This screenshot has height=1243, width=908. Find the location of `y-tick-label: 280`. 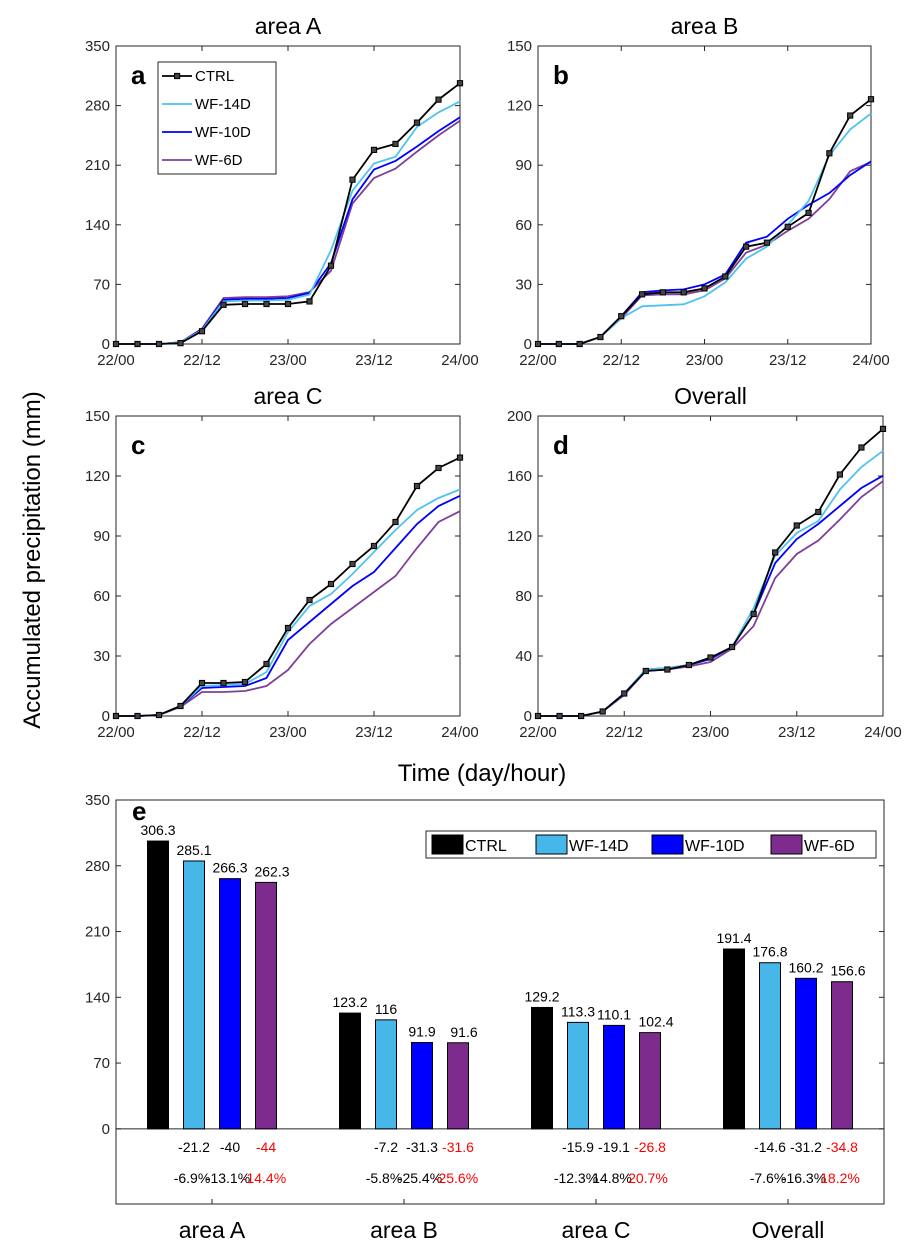

y-tick-label: 280 is located at coordinates (97, 106).